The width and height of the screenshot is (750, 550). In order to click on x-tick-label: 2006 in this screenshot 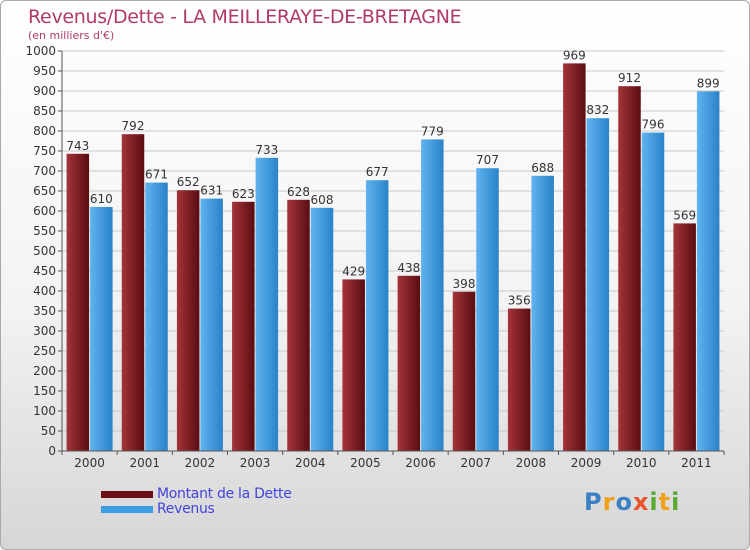, I will do `click(420, 463)`.